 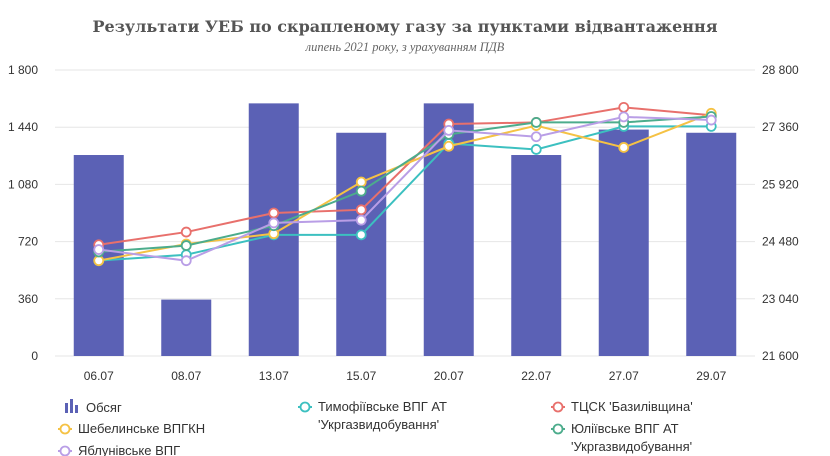 What do you see at coordinates (780, 356) in the screenshot?
I see `right-tick-label: 21 600` at bounding box center [780, 356].